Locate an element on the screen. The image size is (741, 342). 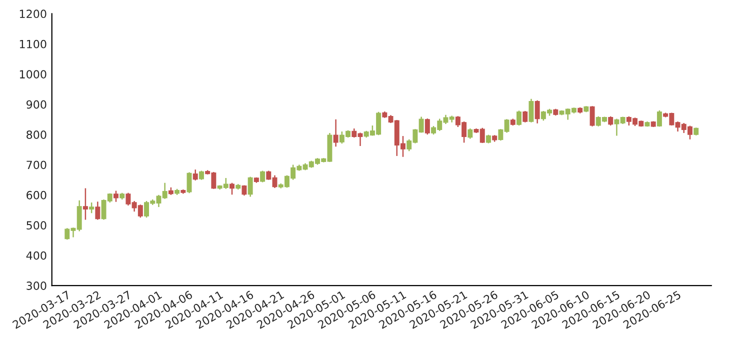
y-tick-label: 400 is located at coordinates (36, 255).